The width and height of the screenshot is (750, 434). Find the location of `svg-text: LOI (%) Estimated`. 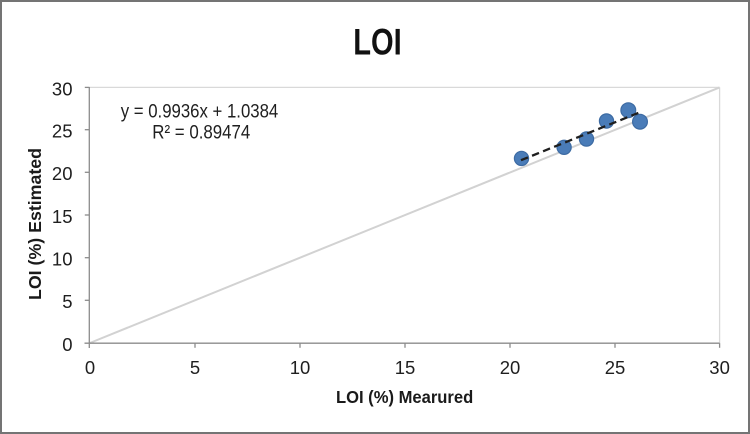

svg-text: LOI (%) Estimated is located at coordinates (35, 224).